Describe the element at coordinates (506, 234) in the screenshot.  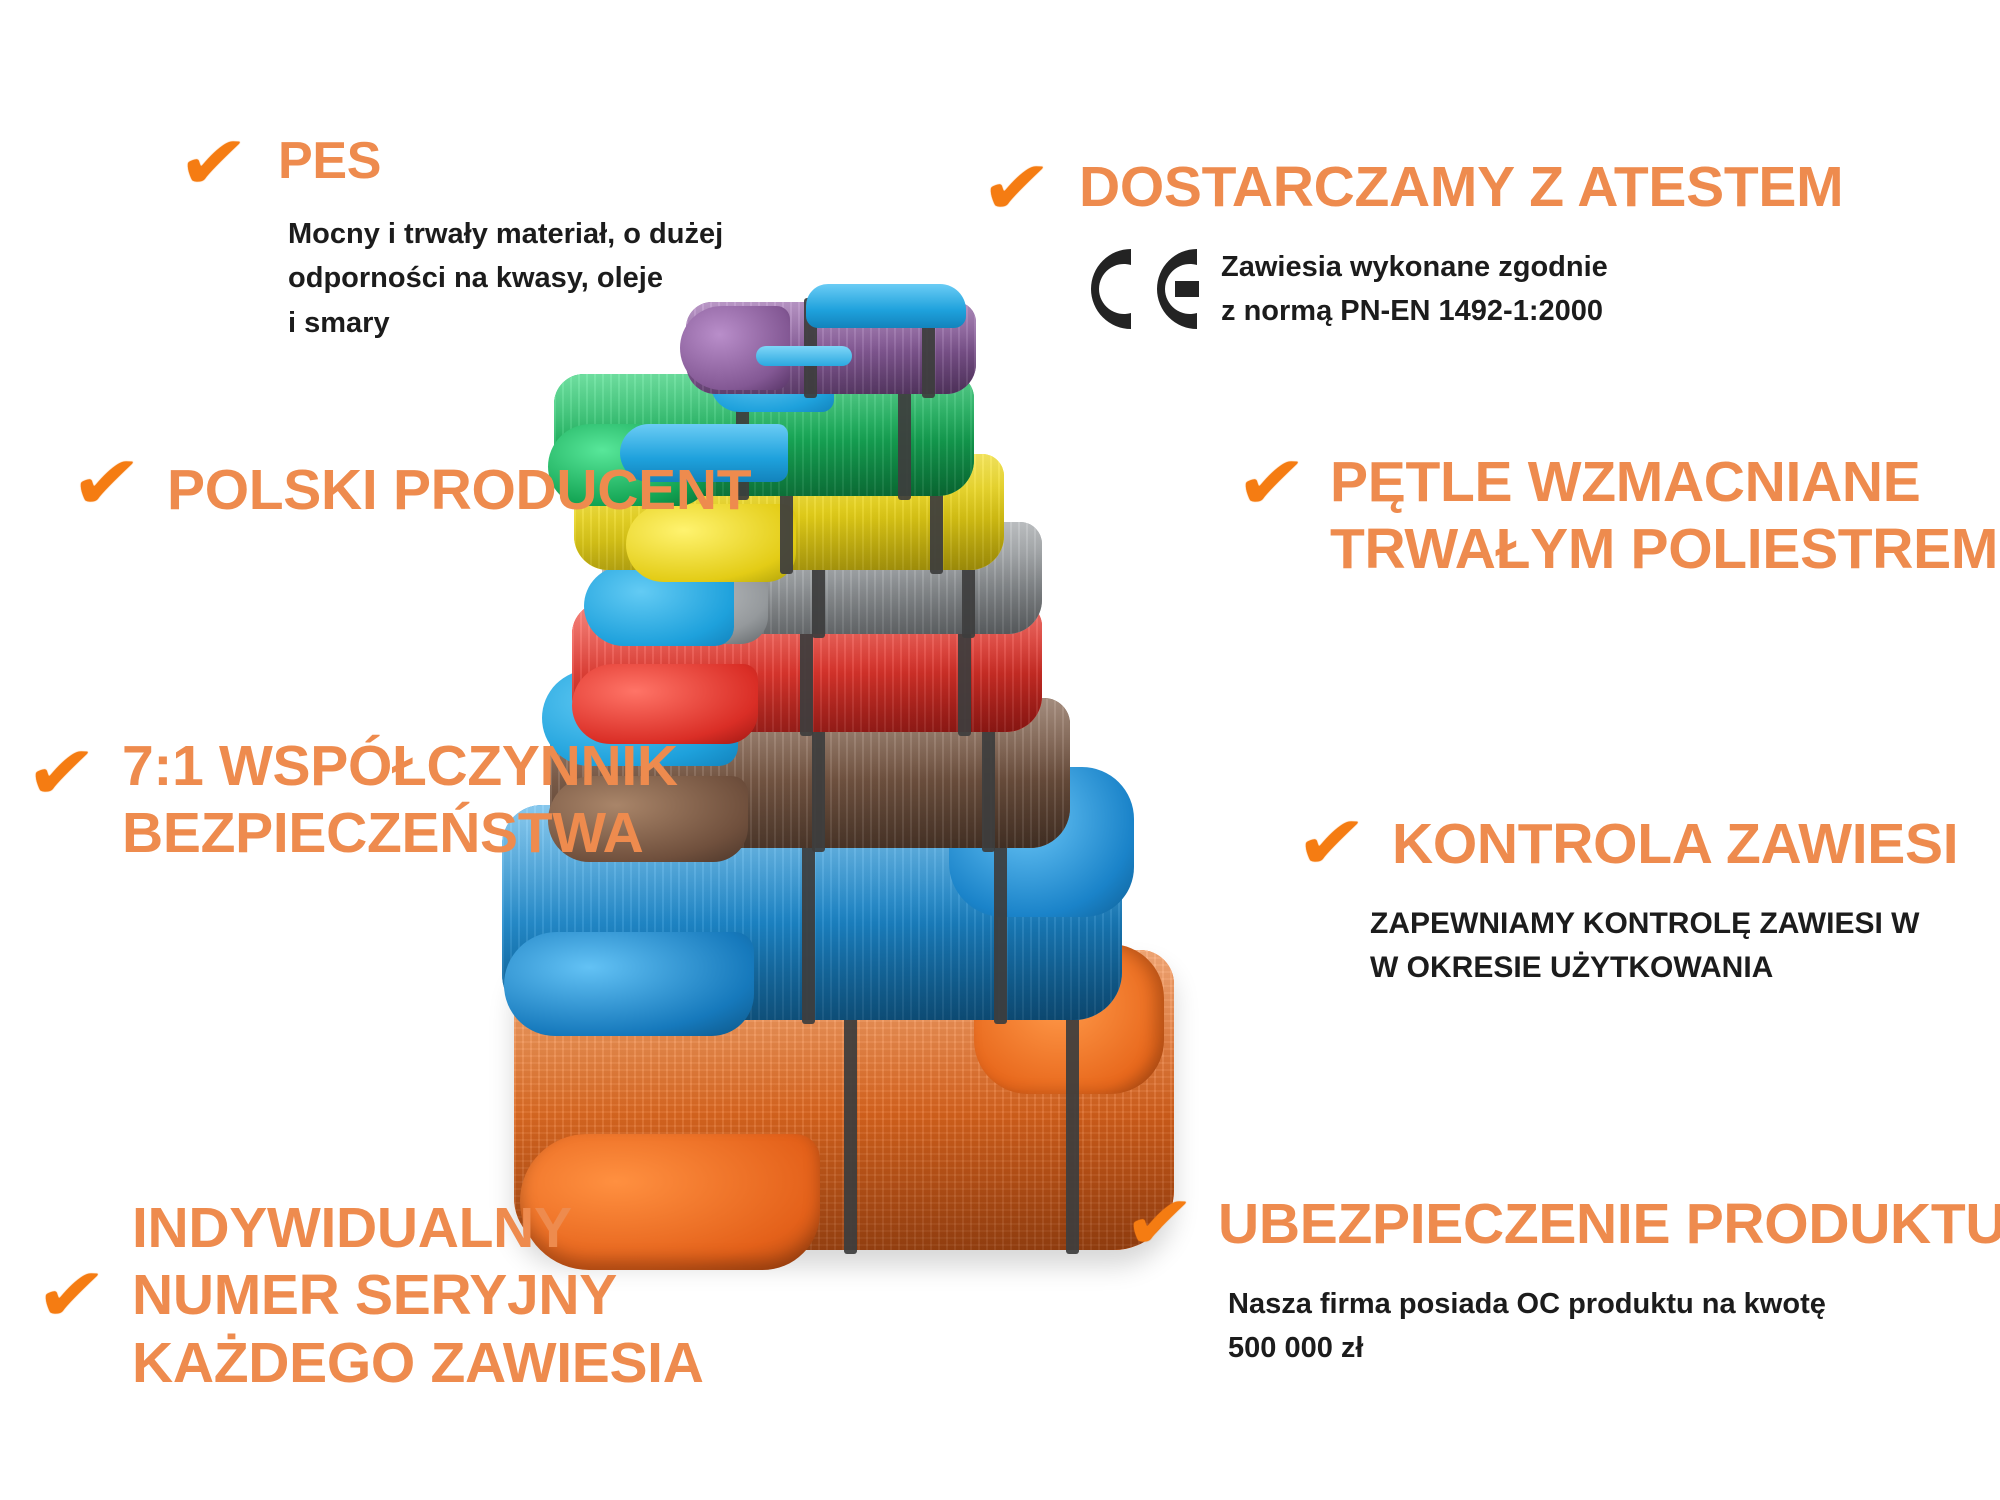
I see `feature-pes-line-1: Mocny i trwały materiał, o dużej` at that location.